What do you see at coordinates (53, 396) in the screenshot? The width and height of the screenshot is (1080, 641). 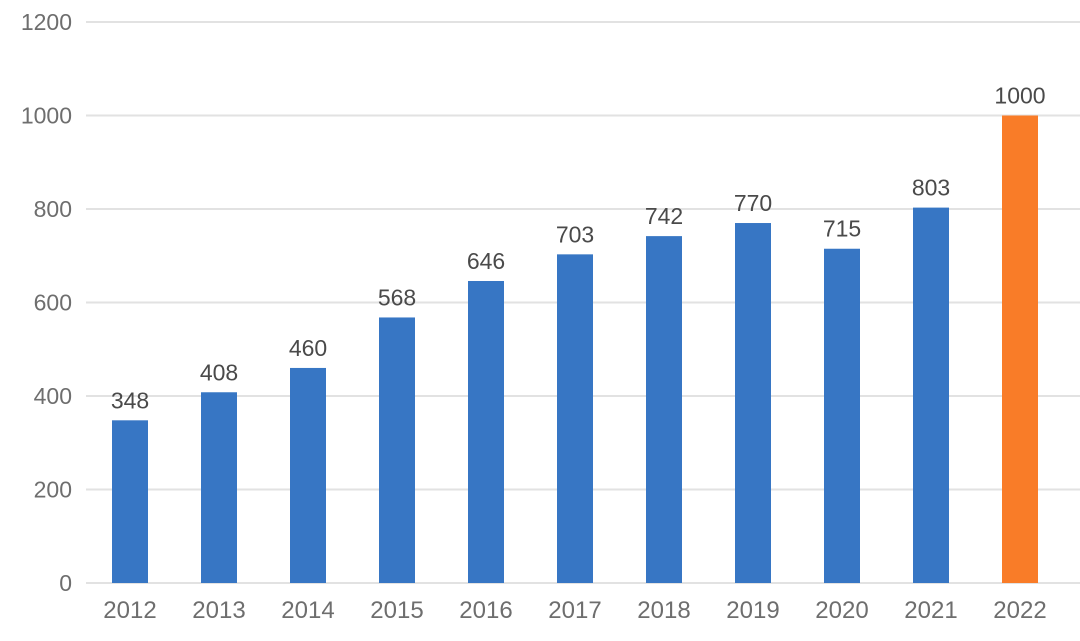 I see `y-tick-label-400: 400` at bounding box center [53, 396].